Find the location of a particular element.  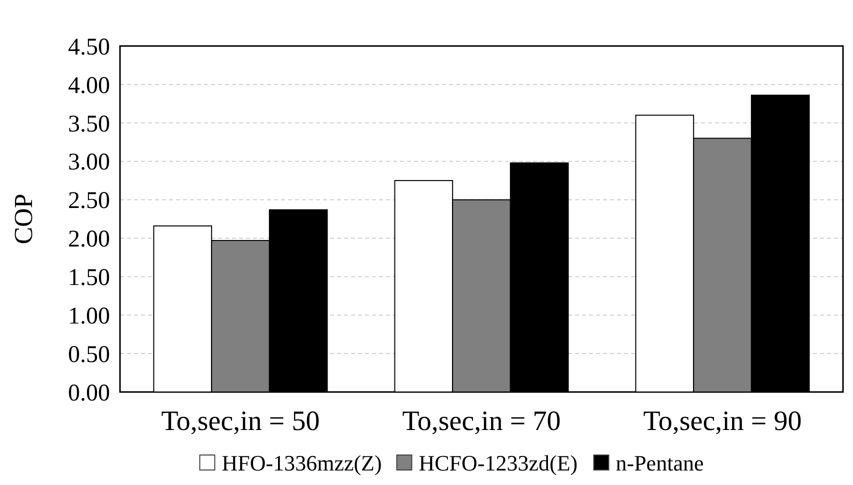

y-tick-label: 0.00 is located at coordinates (89, 393).